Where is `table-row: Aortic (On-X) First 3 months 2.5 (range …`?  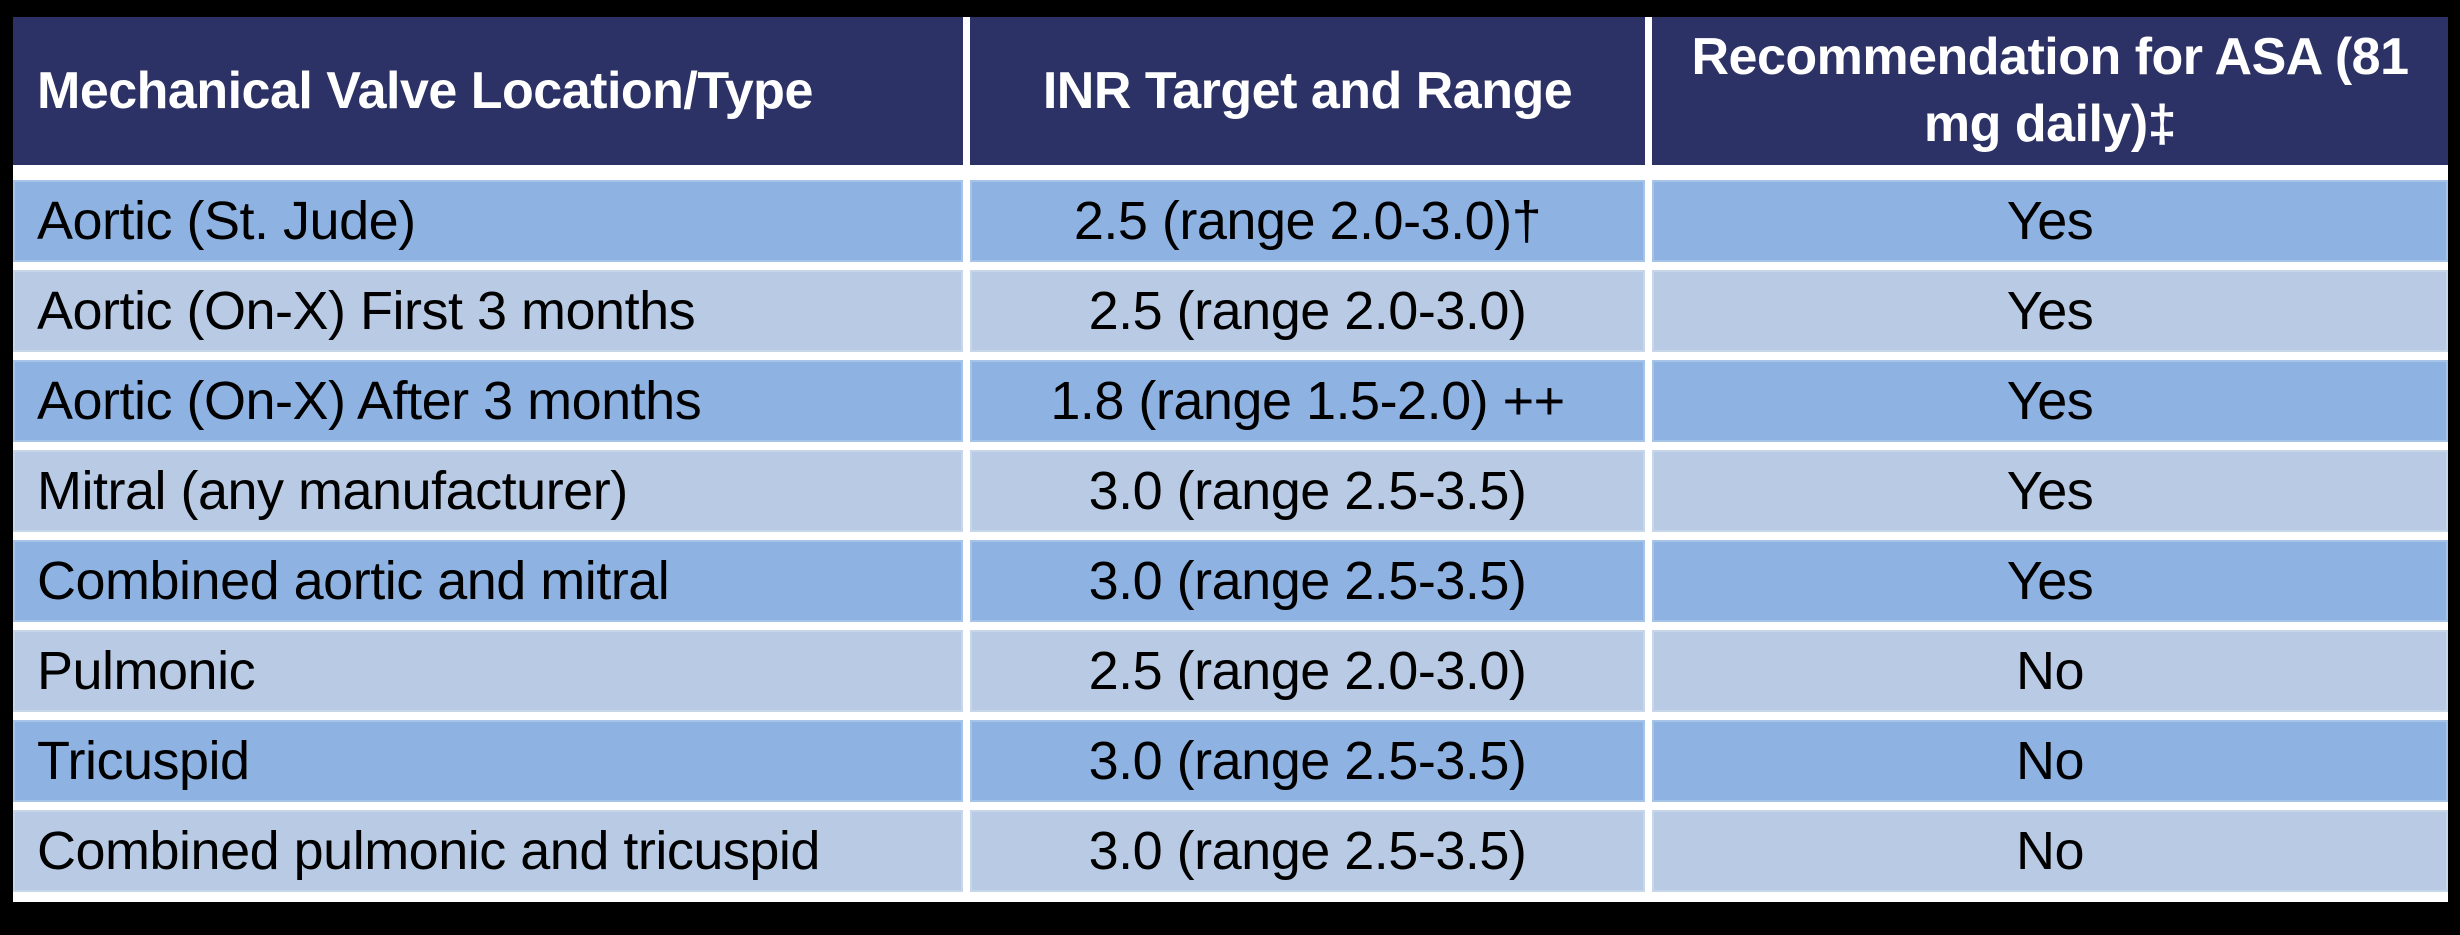 table-row: Aortic (On-X) First 3 months 2.5 (range … is located at coordinates (1230, 311).